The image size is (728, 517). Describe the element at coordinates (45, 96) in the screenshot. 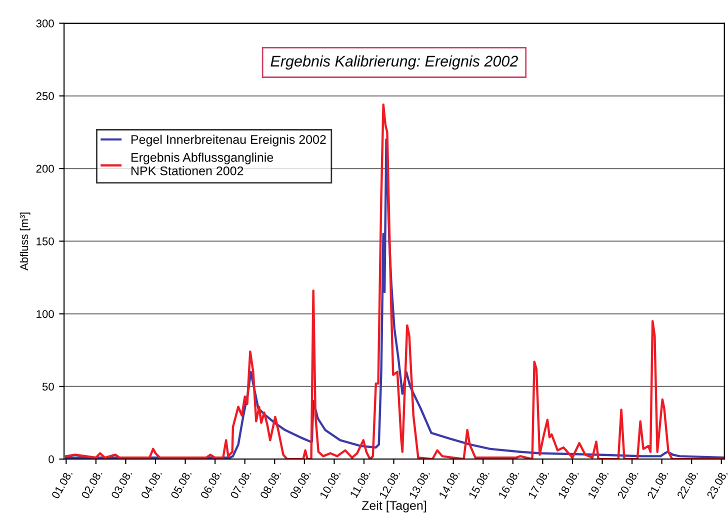

I see `y-tick-label: 250` at that location.